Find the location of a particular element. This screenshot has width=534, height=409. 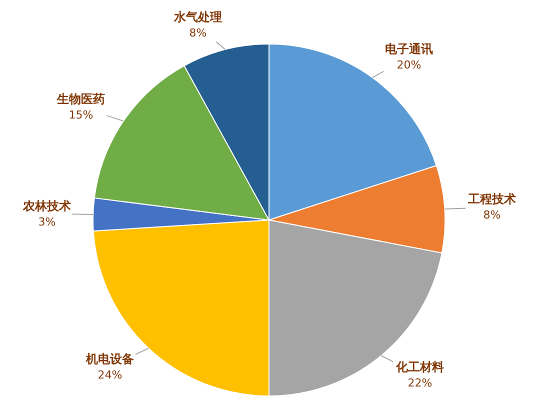

slice-label: 农林技术 is located at coordinates (46, 206).